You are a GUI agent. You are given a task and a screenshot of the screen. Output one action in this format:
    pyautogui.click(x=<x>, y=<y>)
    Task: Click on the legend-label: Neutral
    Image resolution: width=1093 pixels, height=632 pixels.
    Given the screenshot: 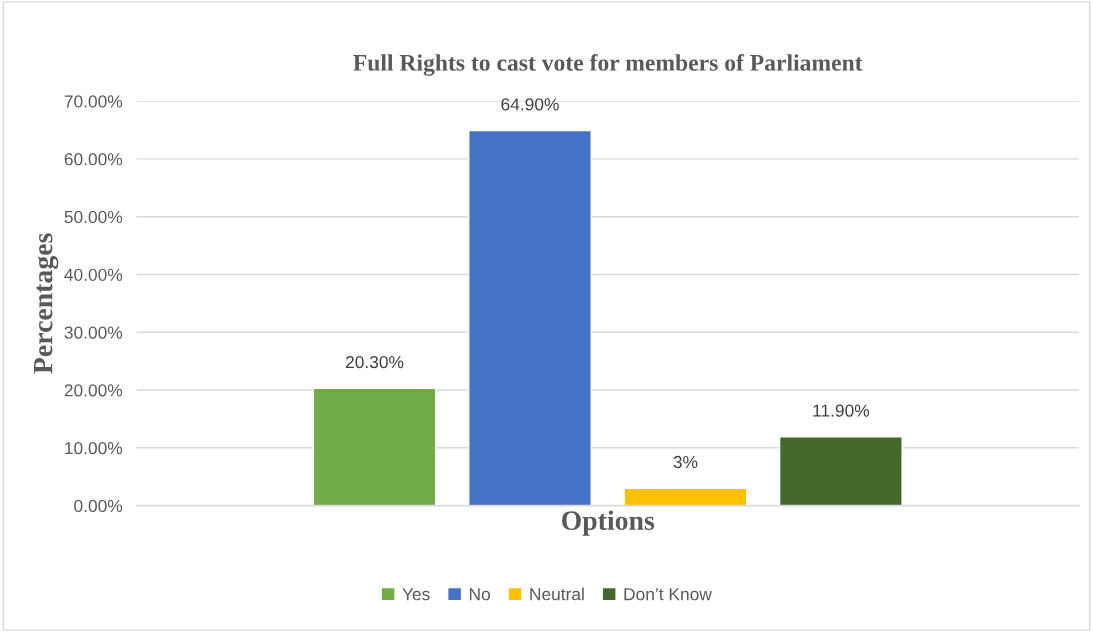 What is the action you would take?
    pyautogui.click(x=557, y=594)
    